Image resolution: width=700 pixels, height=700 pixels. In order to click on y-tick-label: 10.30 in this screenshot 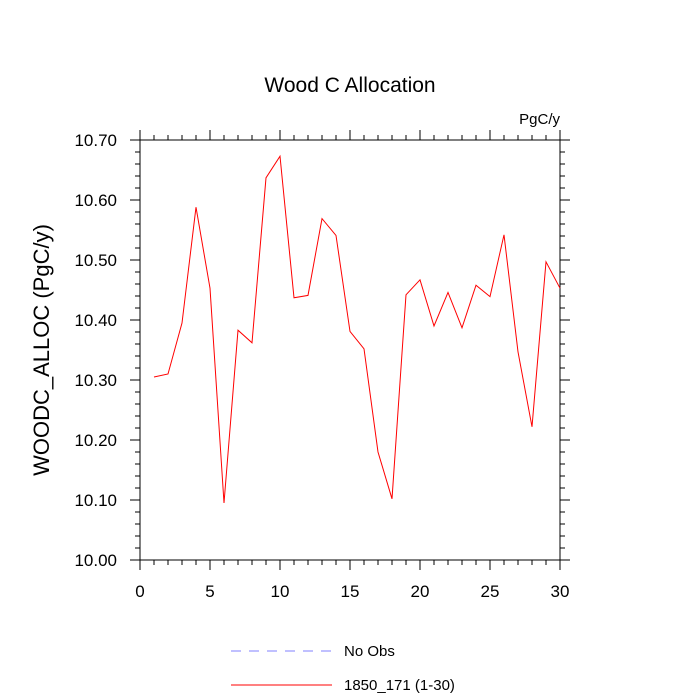, I will do `click(95, 380)`.